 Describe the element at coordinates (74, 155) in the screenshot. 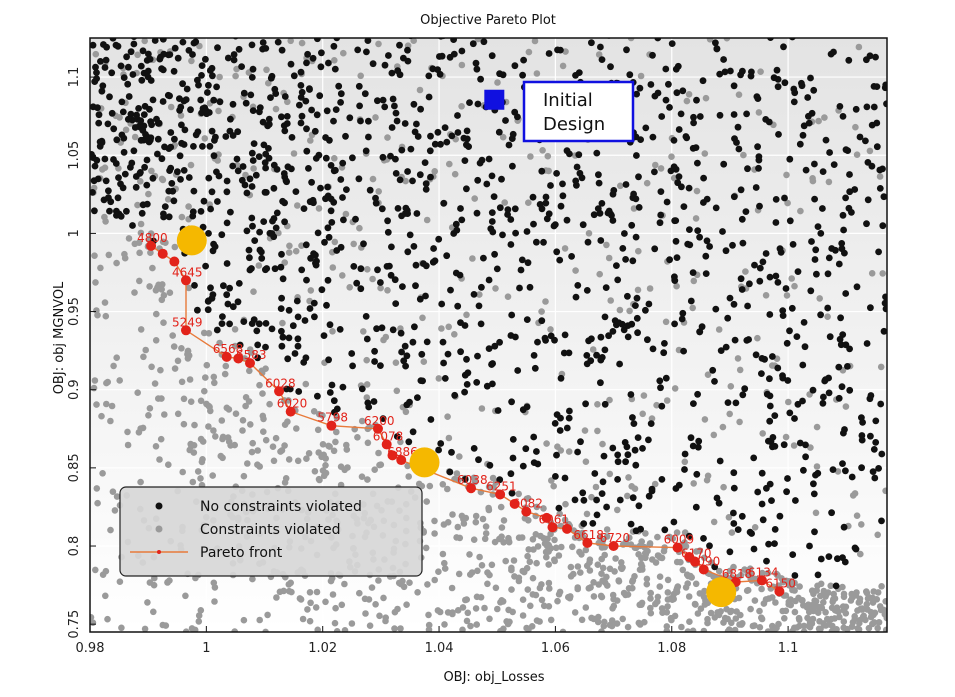

I see `y-tick-label: 1.05` at that location.